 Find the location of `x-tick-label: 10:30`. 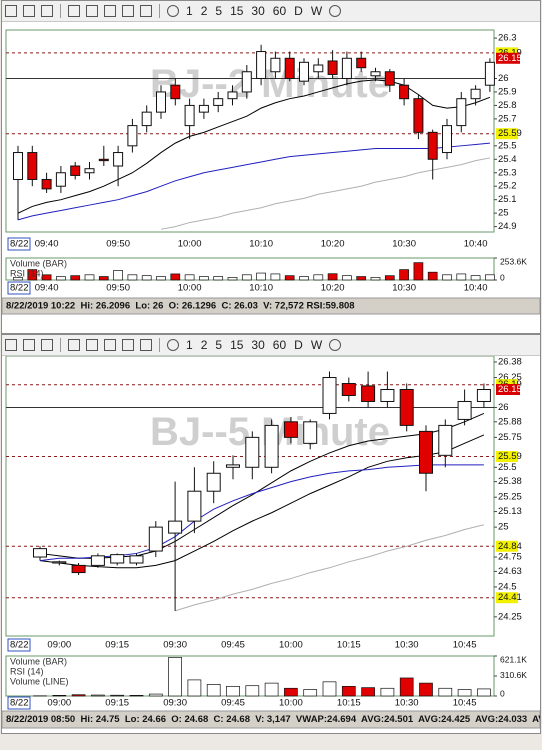

x-tick-label: 10:30 is located at coordinates (404, 244).